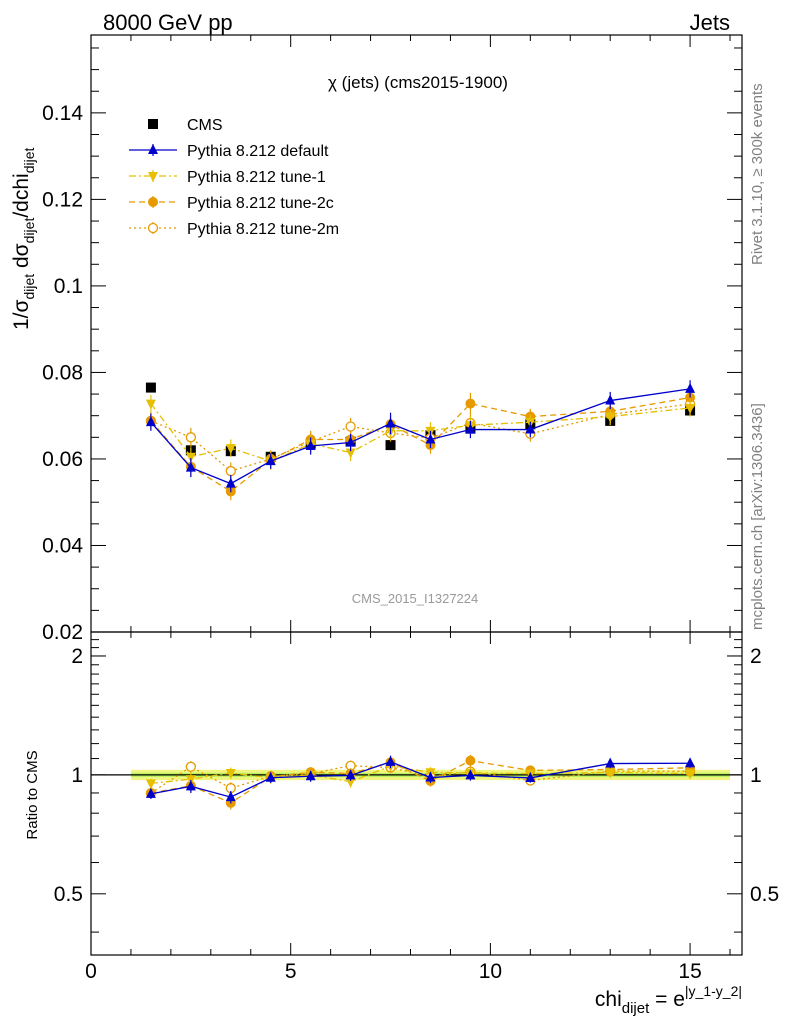 This screenshot has width=786, height=1024. Describe the element at coordinates (710, 22) in the screenshot. I see `header-right: Jets` at that location.